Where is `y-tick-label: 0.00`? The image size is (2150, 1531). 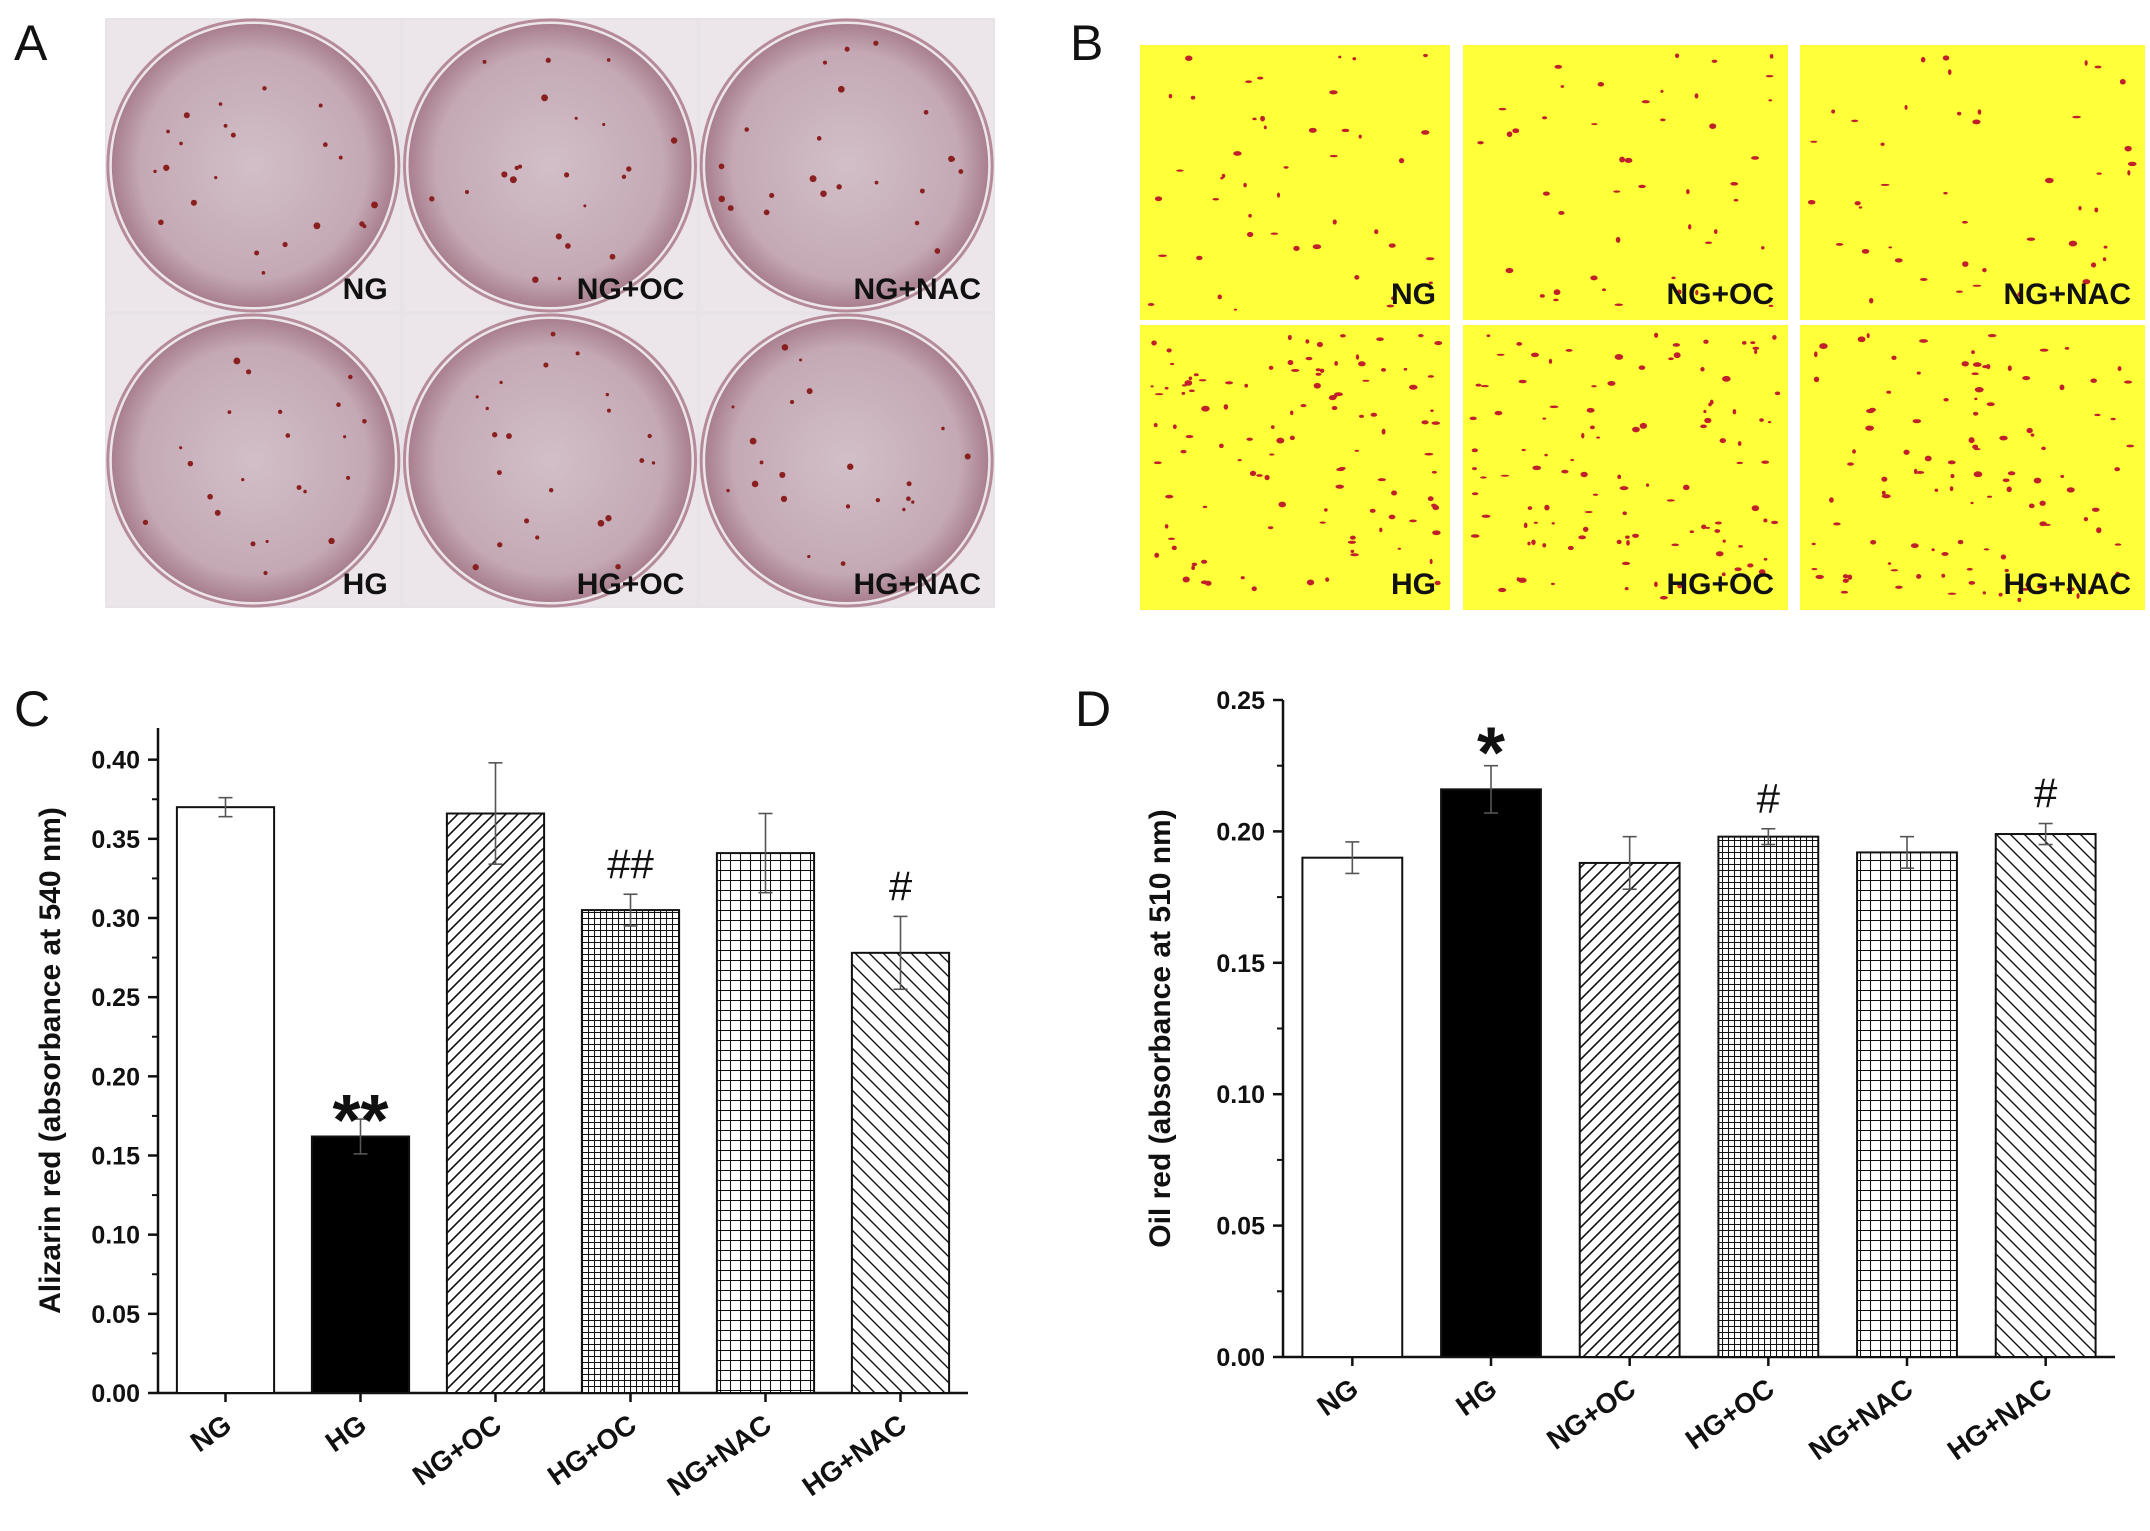
y-tick-label: 0.00 is located at coordinates (115, 1394).